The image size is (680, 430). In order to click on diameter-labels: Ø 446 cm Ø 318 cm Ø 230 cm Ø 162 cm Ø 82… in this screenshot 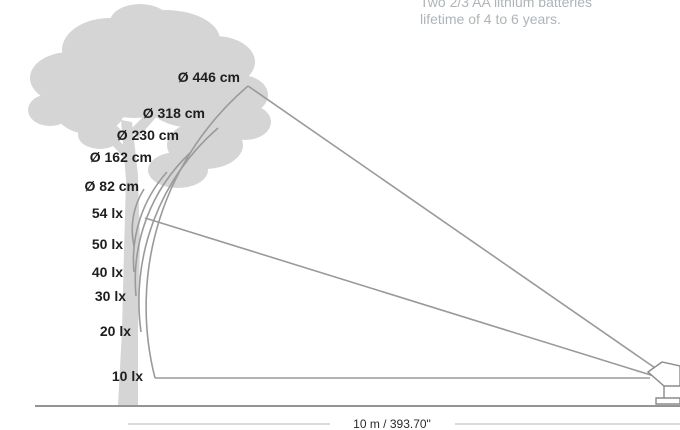, I will do `click(162, 131)`.